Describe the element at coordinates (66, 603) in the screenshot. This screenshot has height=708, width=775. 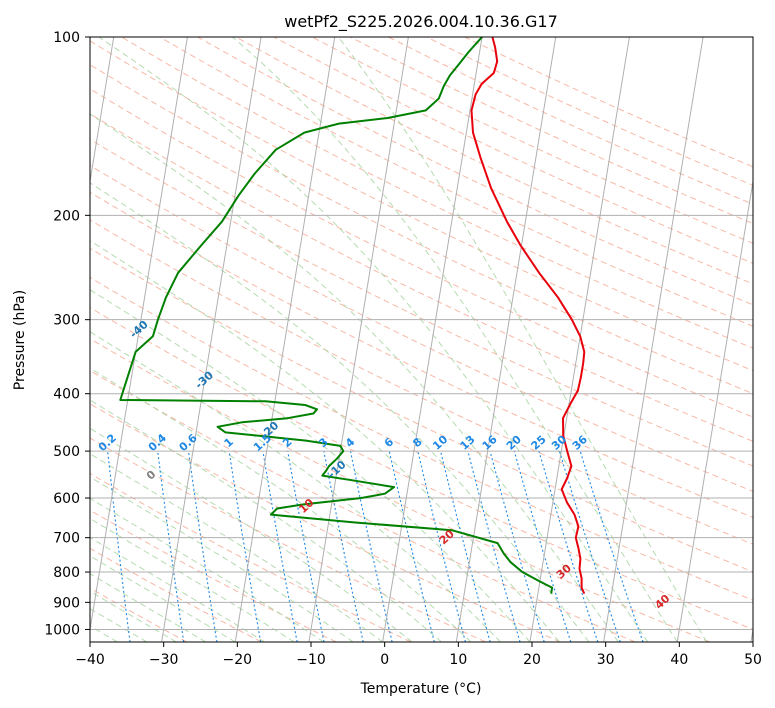
I see `y-tick-label: 900` at that location.